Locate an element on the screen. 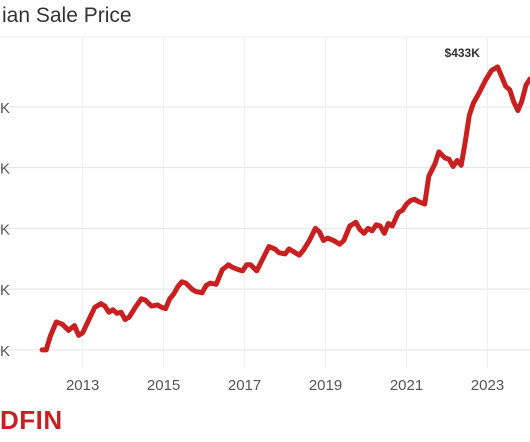  y-tick-label-3: K is located at coordinates (5, 169).